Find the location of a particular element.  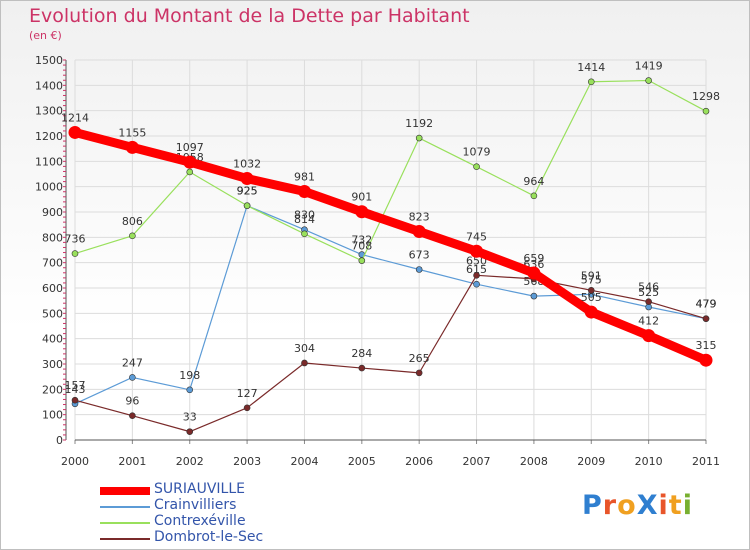

legend-swatch-contrexeville is located at coordinates (125, 523).